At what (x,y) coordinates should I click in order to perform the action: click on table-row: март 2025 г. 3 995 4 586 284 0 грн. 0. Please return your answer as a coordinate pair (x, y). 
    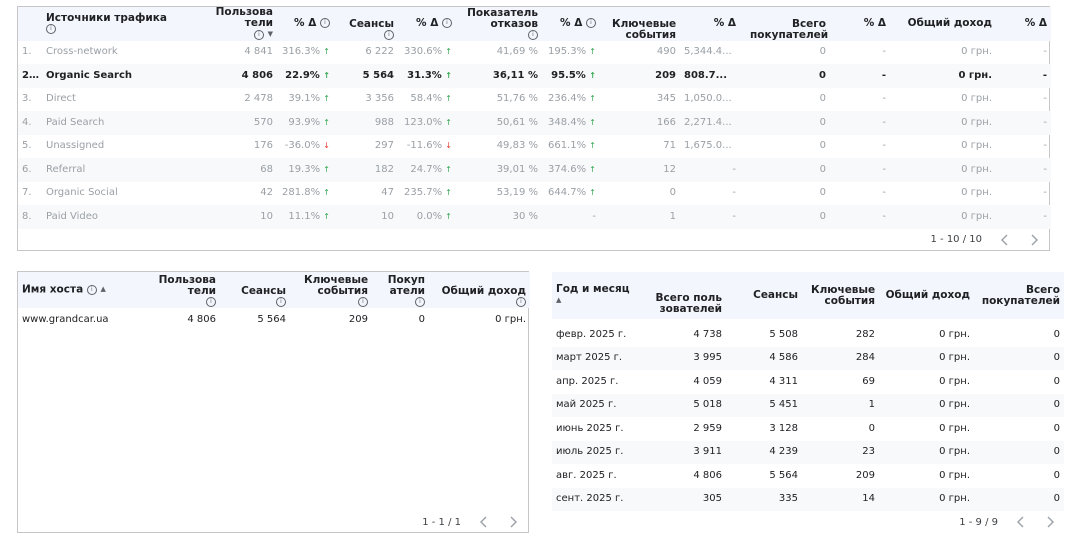
    Looking at the image, I should click on (808, 358).